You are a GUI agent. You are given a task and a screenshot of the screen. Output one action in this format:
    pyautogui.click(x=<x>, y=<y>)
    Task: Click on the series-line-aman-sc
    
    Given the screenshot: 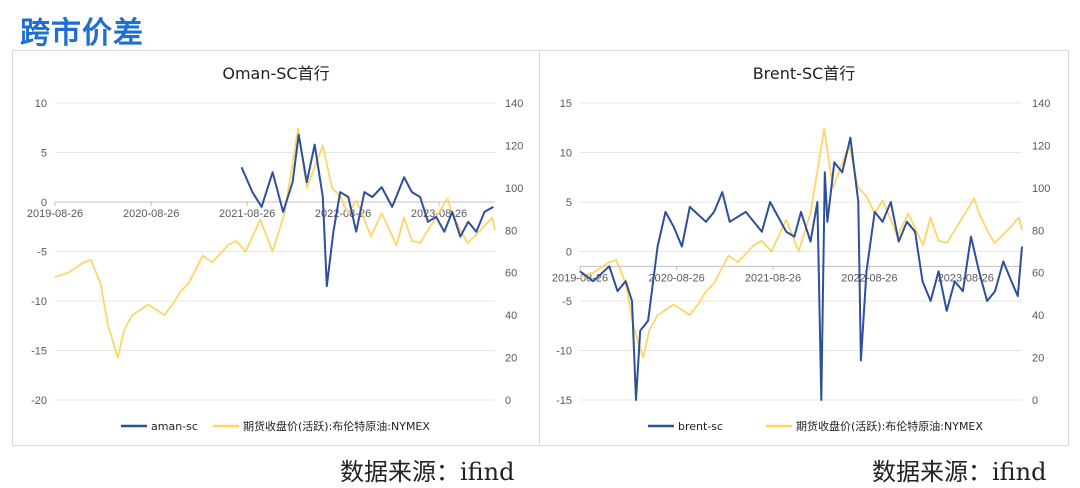 What is the action you would take?
    pyautogui.click(x=367, y=210)
    